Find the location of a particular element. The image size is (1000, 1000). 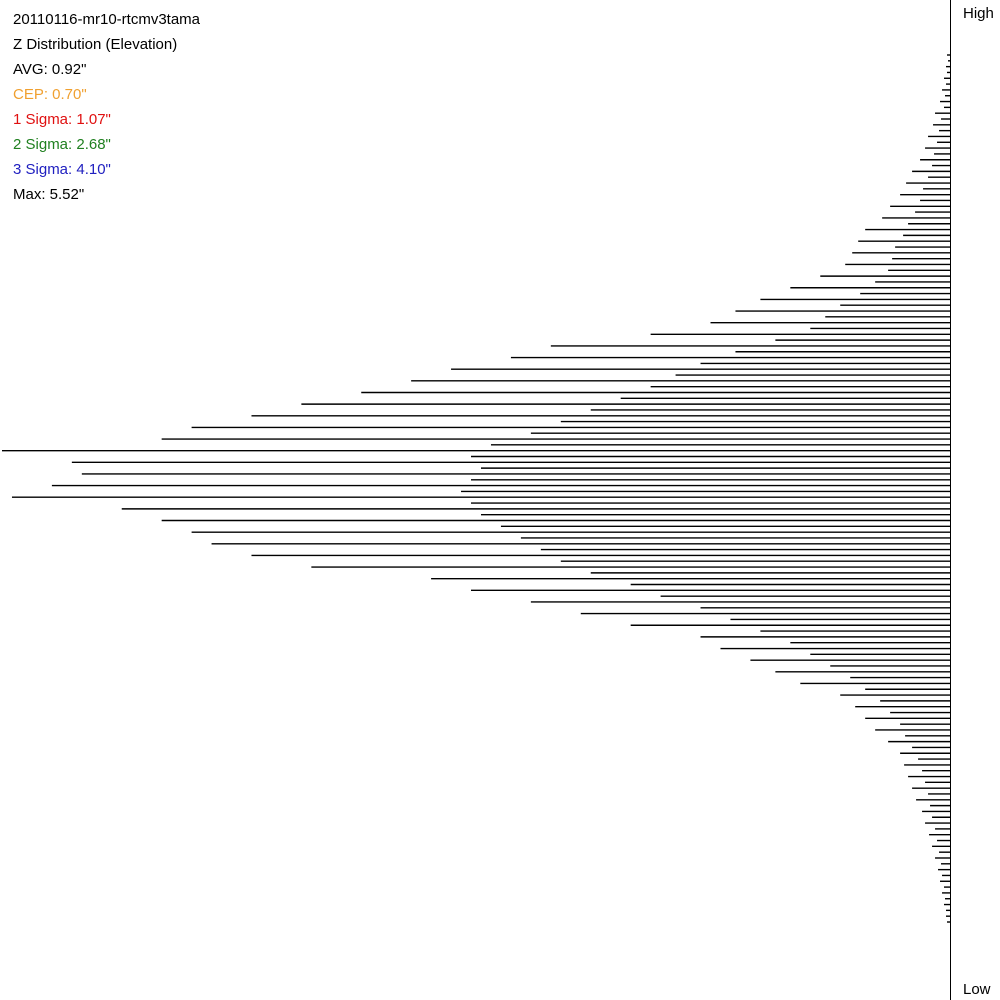

chart-subtitle: Z Distribution (Elevation) is located at coordinates (95, 44).